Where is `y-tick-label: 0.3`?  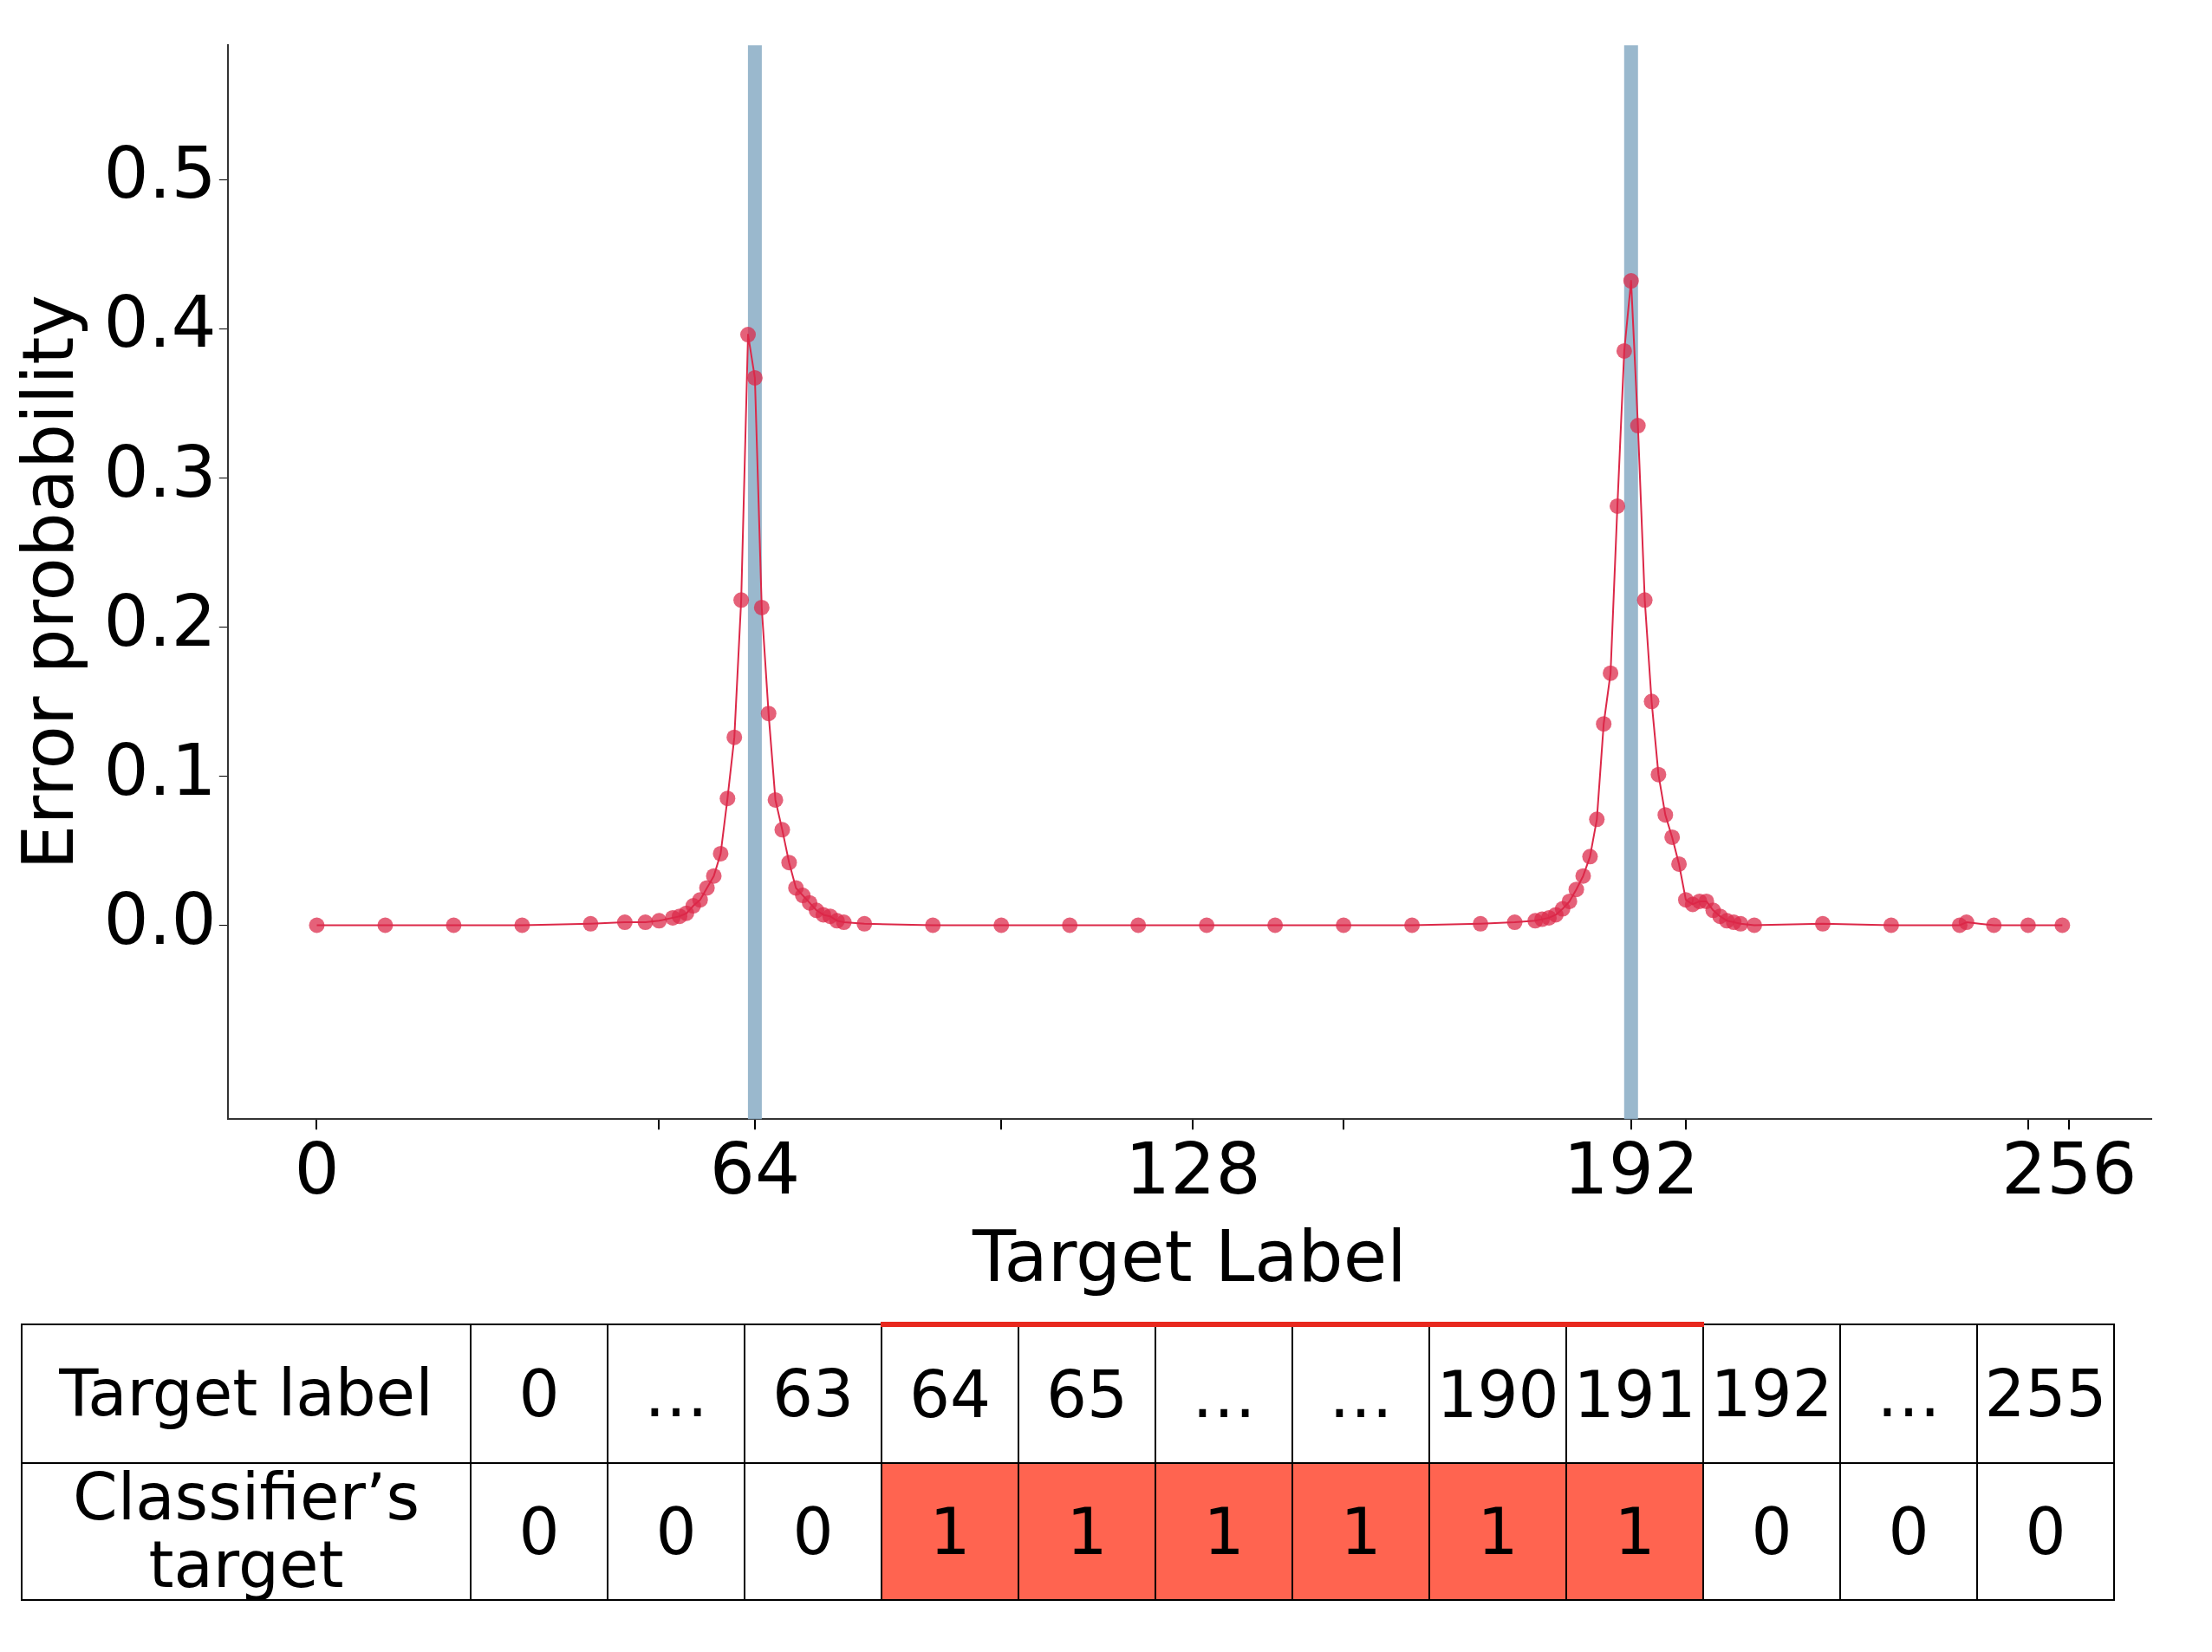 y-tick-label: 0.3 is located at coordinates (160, 471).